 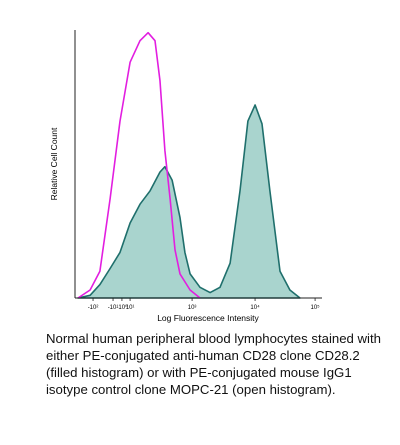 I want to click on x-tick-label: 10⁴, so click(x=255, y=307).